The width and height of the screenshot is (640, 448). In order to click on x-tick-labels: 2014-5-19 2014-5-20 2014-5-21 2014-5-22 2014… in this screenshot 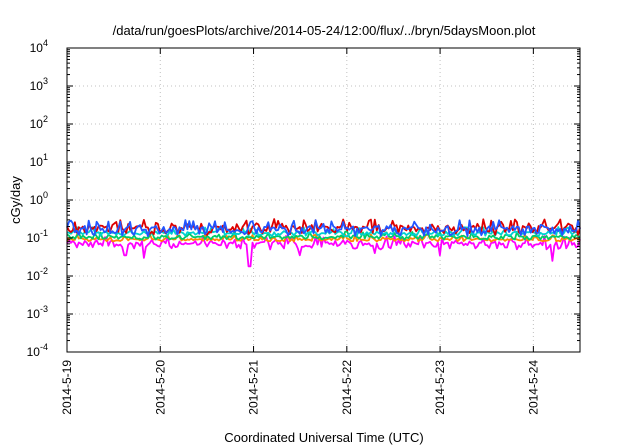, I will do `click(300, 387)`.